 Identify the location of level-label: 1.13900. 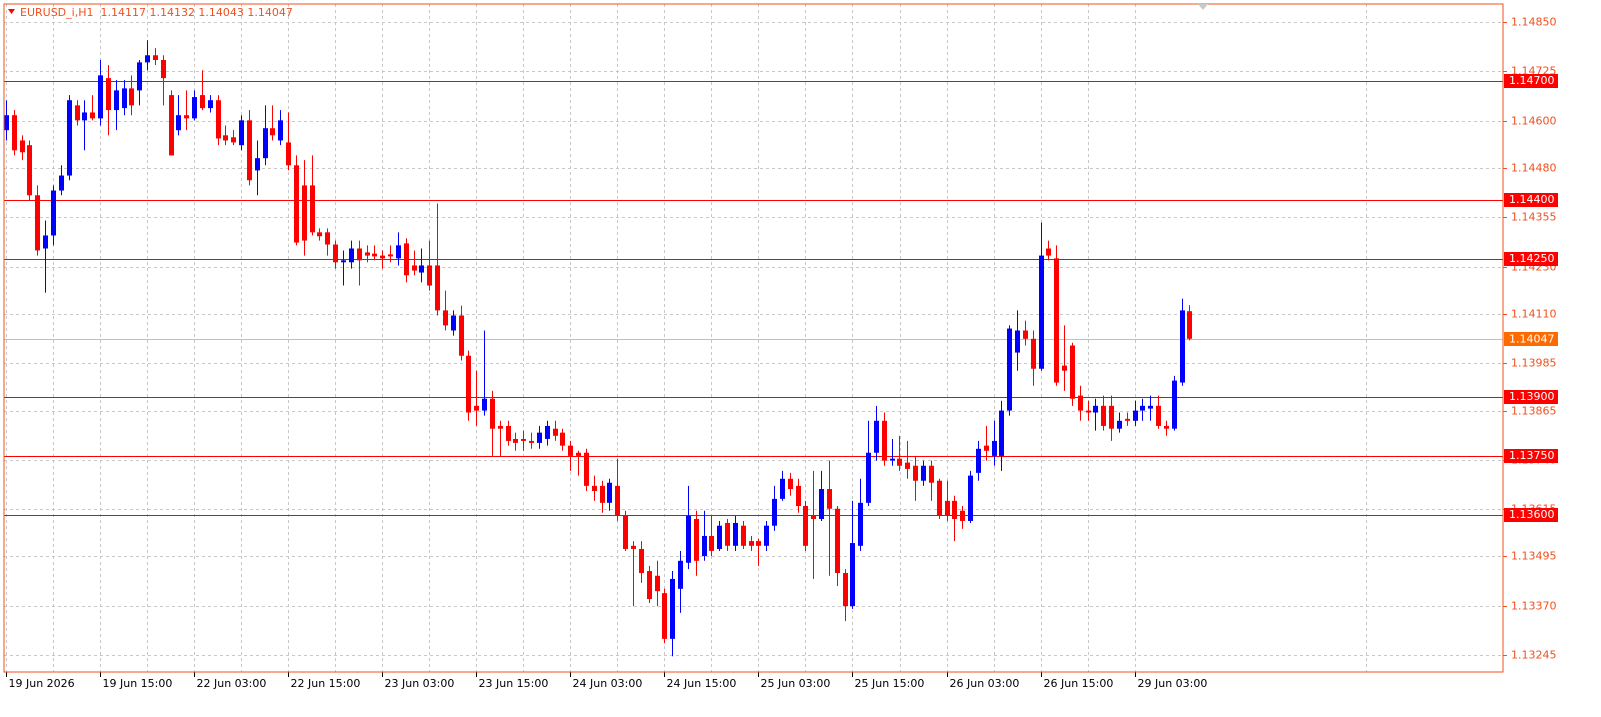
(1532, 396).